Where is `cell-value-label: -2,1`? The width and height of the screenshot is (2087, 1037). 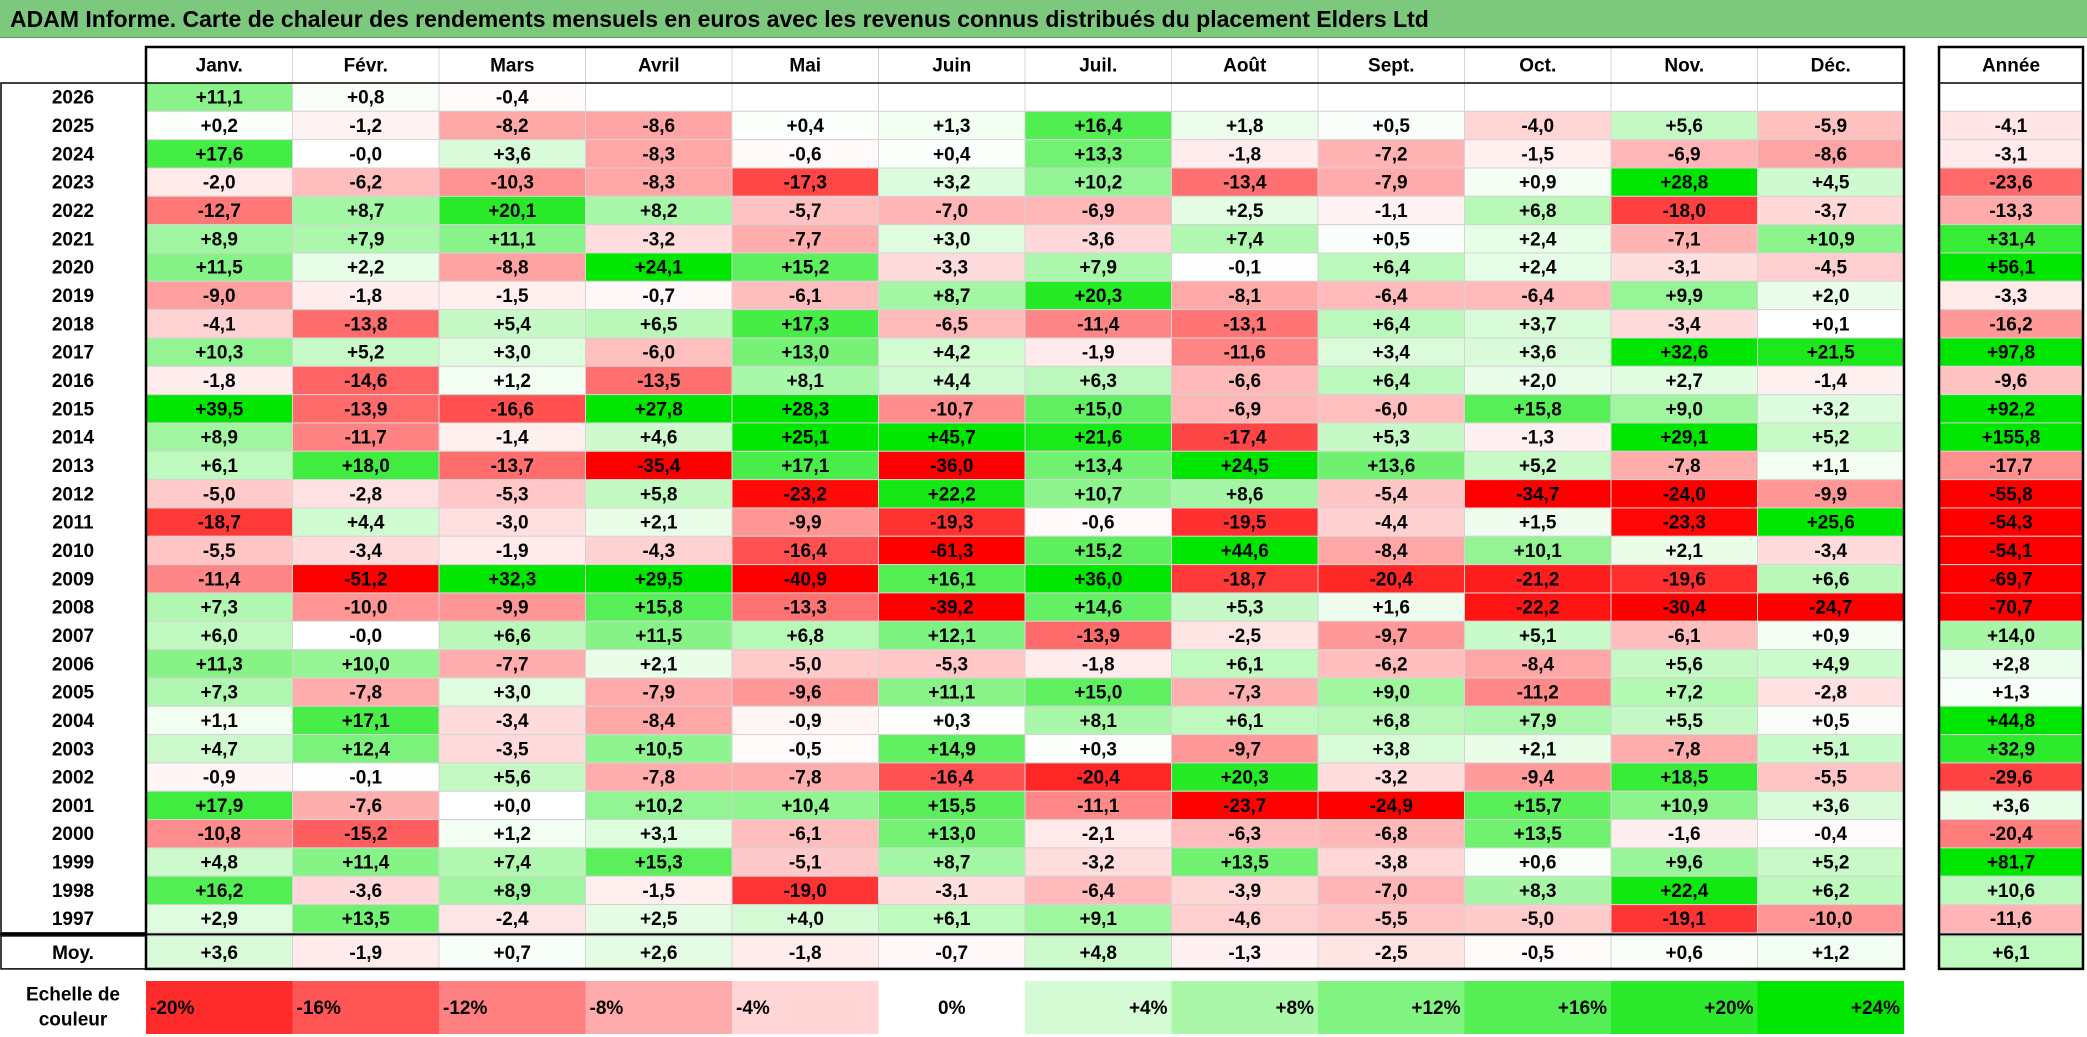 cell-value-label: -2,1 is located at coordinates (1098, 834).